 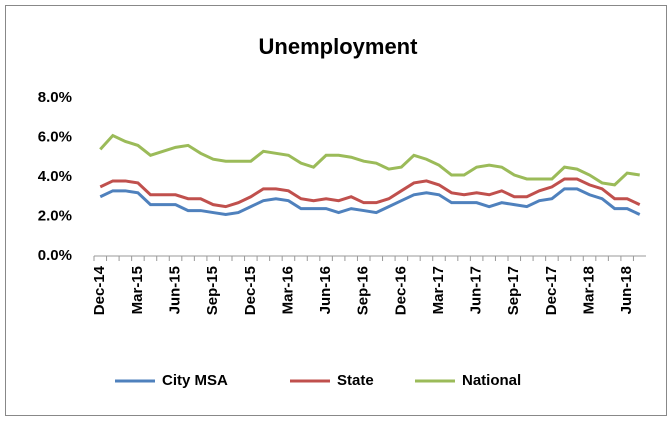 What do you see at coordinates (438, 290) in the screenshot?
I see `x-tick-label: Mar-17` at bounding box center [438, 290].